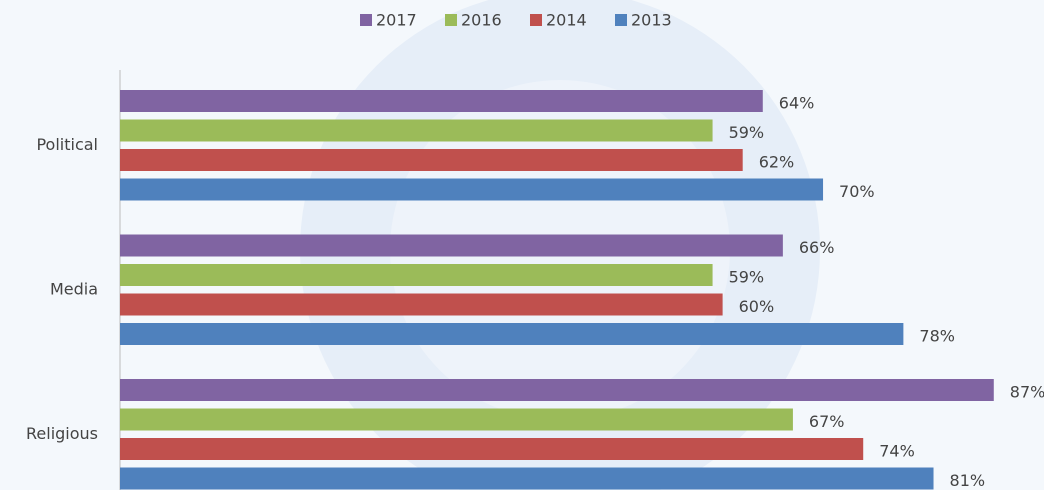 Image resolution: width=1044 pixels, height=490 pixels. What do you see at coordinates (566, 20) in the screenshot?
I see `legend-label: 2014` at bounding box center [566, 20].